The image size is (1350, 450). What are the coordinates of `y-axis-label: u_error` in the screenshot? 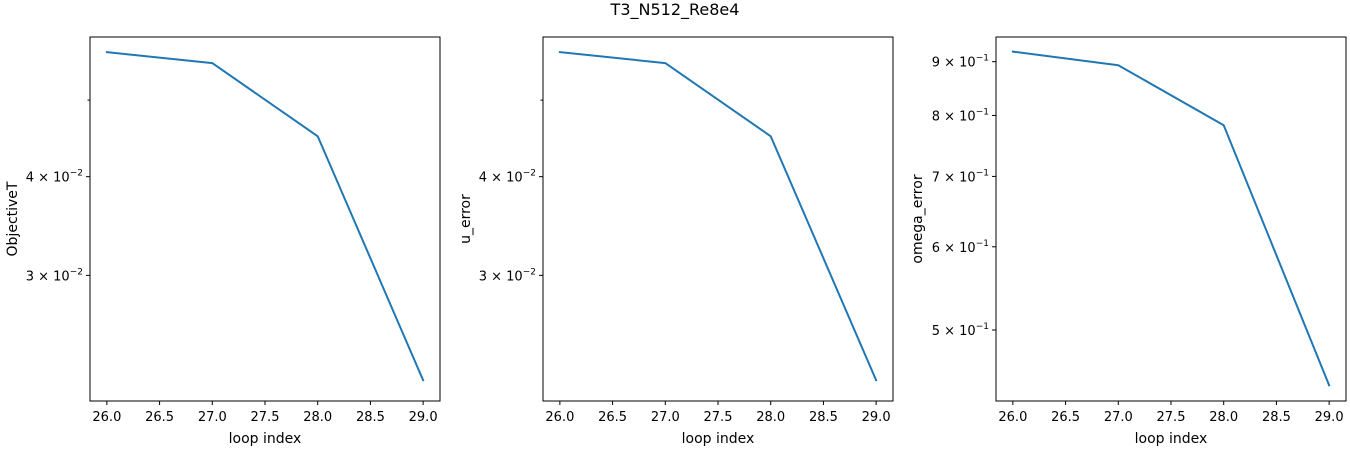 It's located at (466, 219).